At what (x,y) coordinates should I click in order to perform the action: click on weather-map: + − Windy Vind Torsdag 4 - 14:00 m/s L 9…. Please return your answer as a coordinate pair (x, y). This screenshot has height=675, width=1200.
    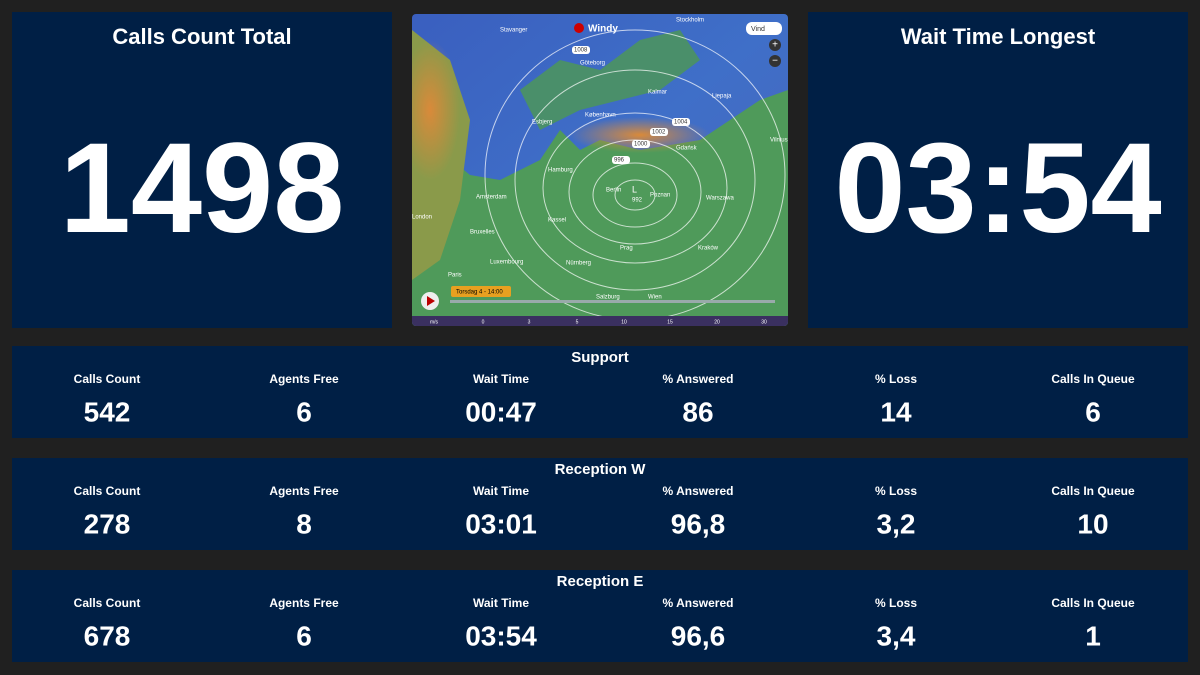
    Looking at the image, I should click on (594, 170).